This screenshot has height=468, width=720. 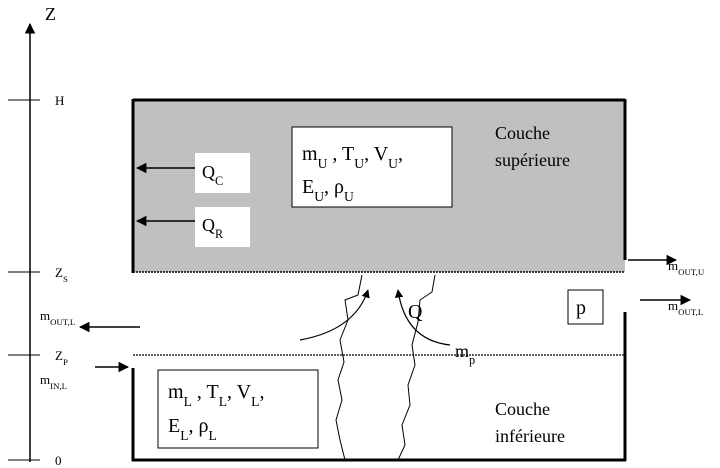 What do you see at coordinates (691, 272) in the screenshot?
I see `subscript: OUT,U` at bounding box center [691, 272].